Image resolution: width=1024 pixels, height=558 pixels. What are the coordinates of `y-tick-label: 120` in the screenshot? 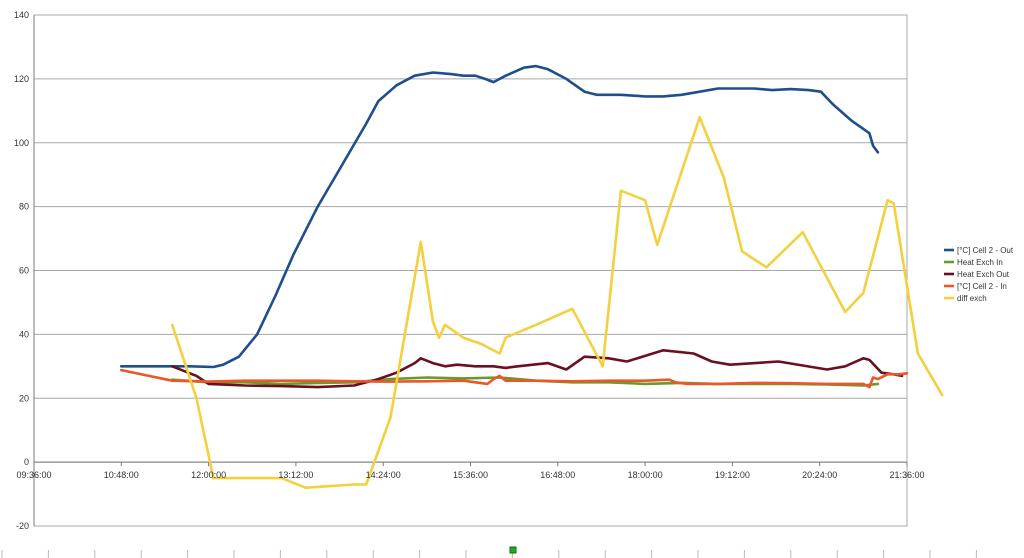 It's located at (21, 79).